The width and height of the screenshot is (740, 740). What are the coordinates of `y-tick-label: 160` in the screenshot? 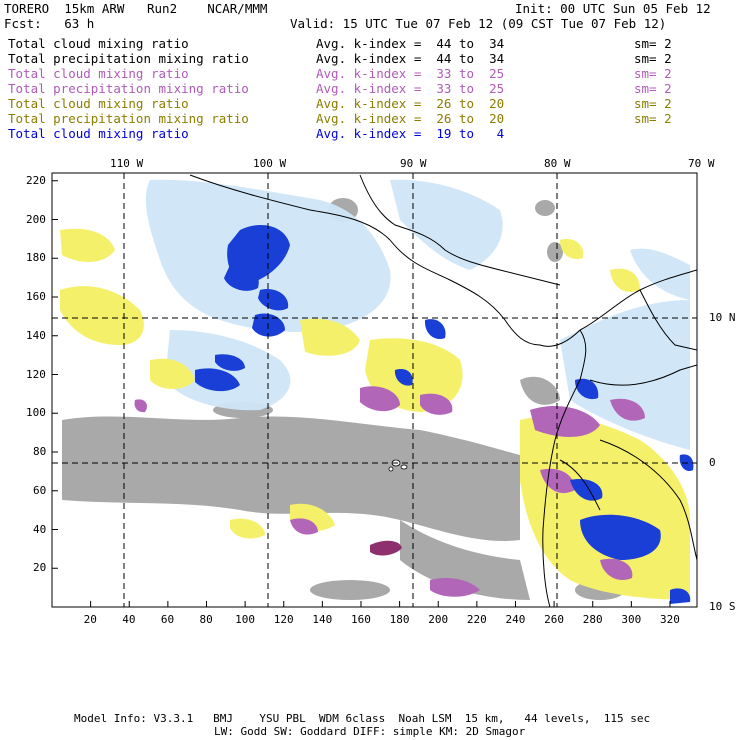 It's located at (36, 296).